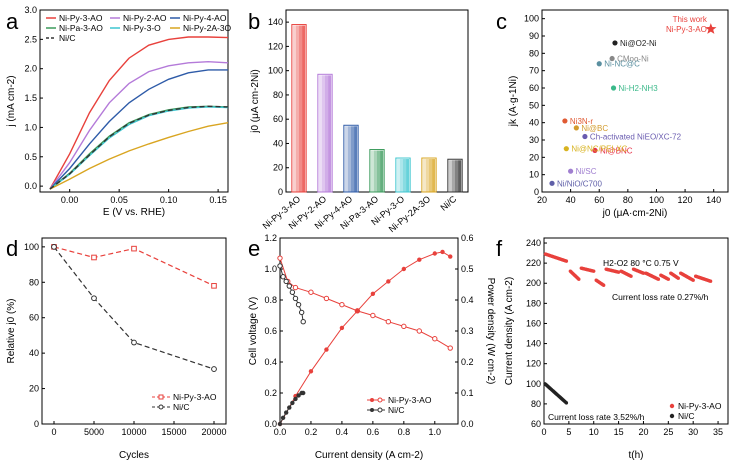 The width and height of the screenshot is (737, 467). I want to click on panel-letter-d: d, so click(12, 248).